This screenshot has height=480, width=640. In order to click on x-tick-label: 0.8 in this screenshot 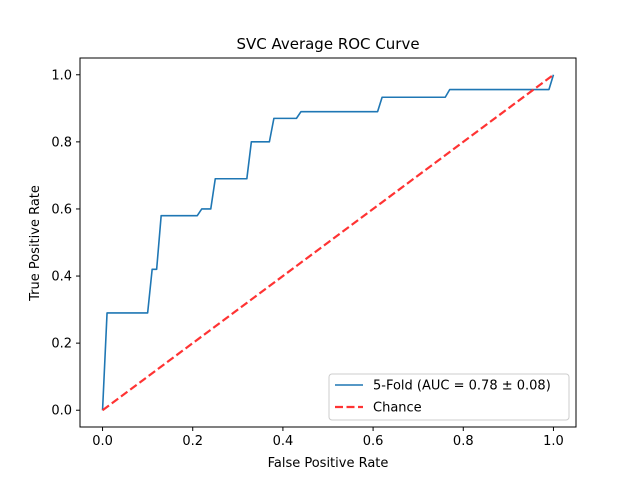, I will do `click(463, 441)`.